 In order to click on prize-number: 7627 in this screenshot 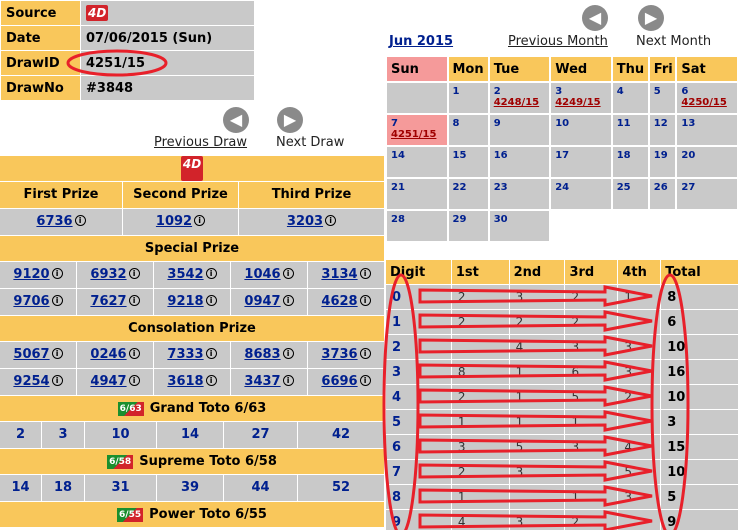, I will do `click(108, 301)`.